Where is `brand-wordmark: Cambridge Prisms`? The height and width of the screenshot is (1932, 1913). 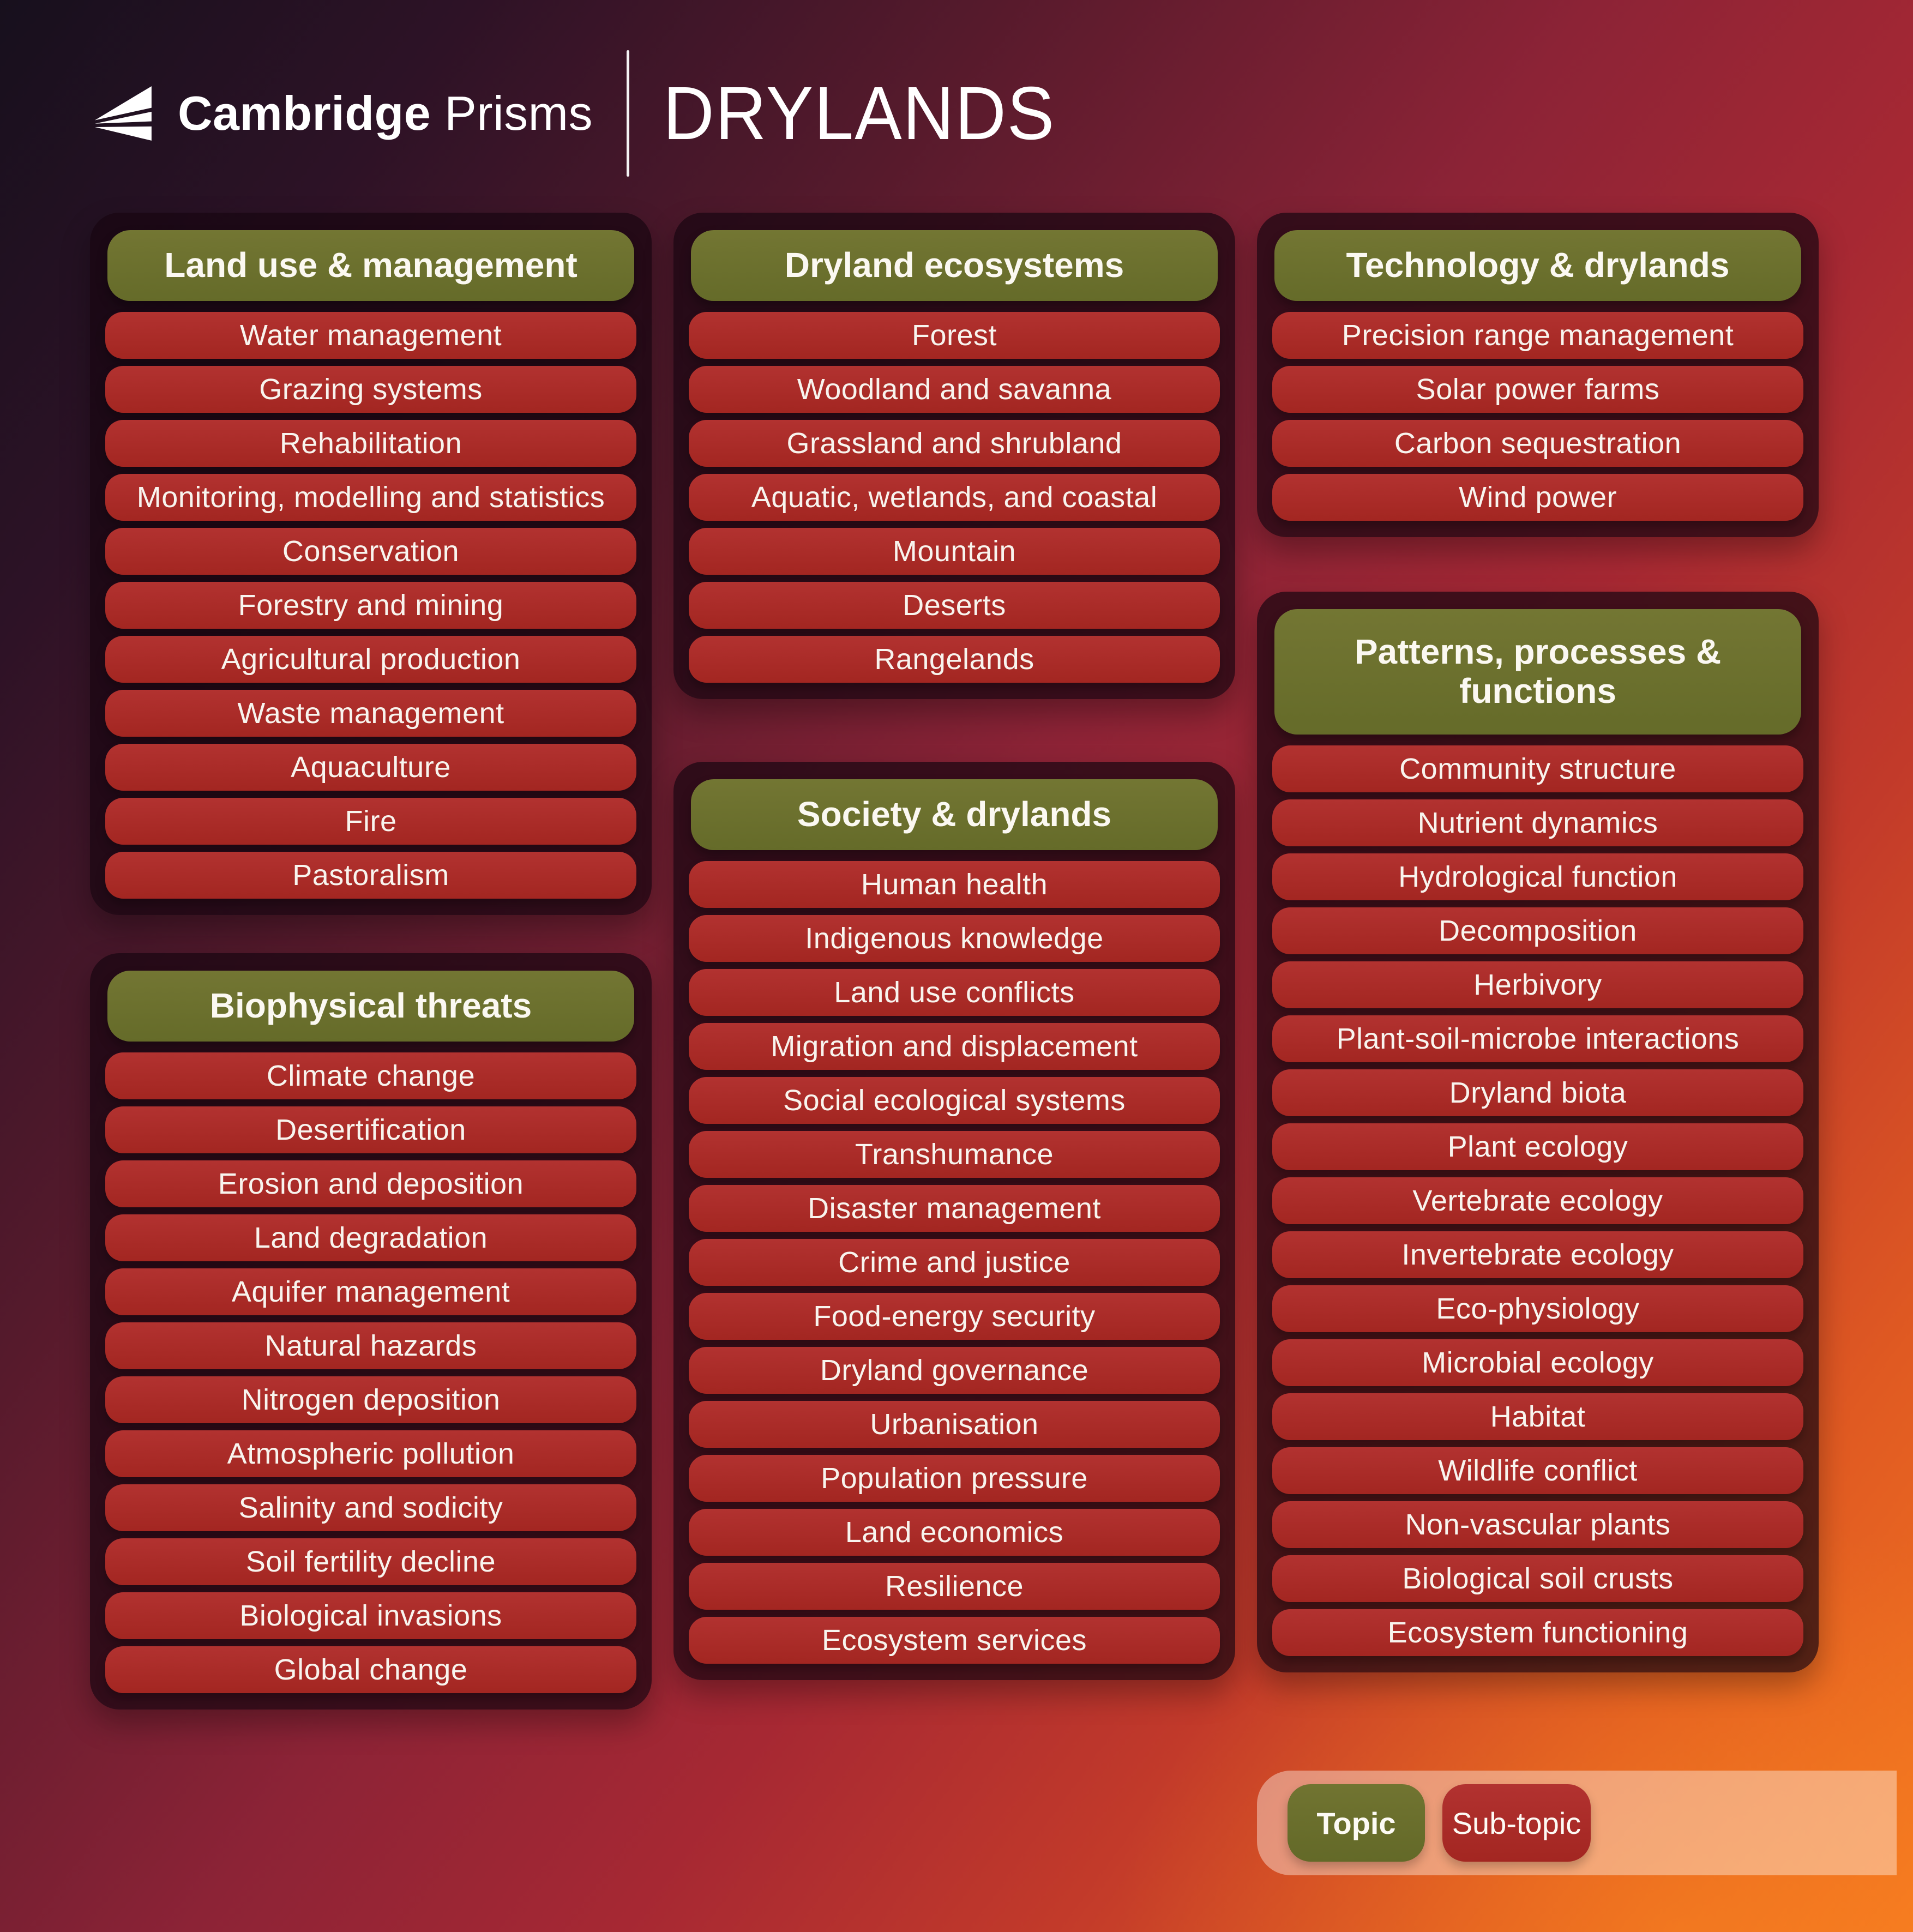 brand-wordmark: Cambridge Prisms is located at coordinates (385, 113).